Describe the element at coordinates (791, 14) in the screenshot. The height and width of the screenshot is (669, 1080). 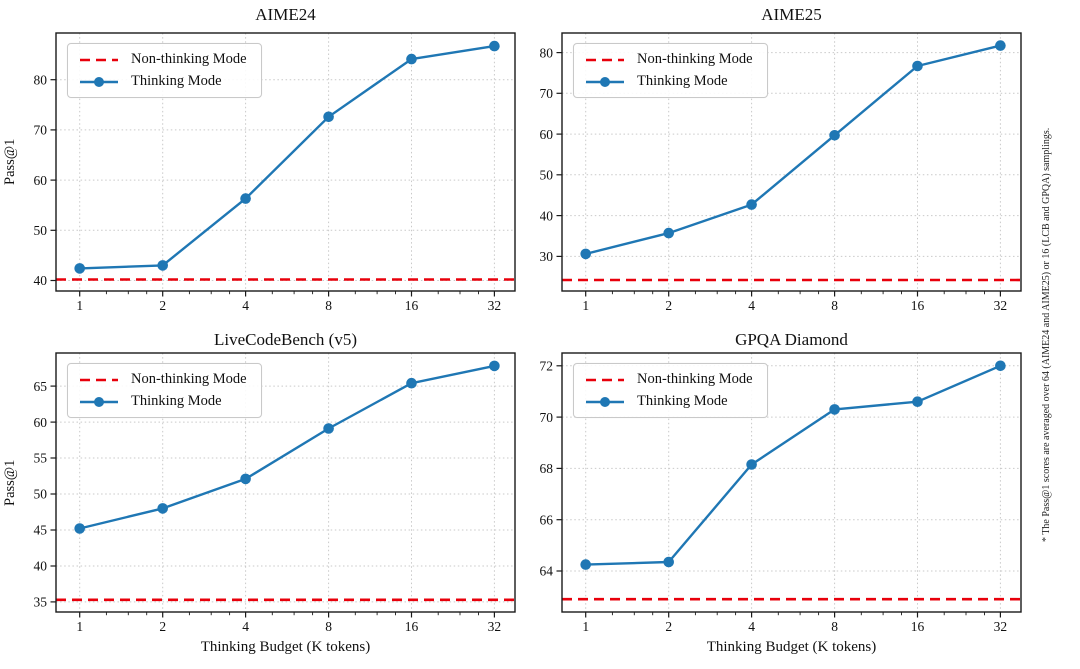
I see `chart-title: AIME25` at that location.